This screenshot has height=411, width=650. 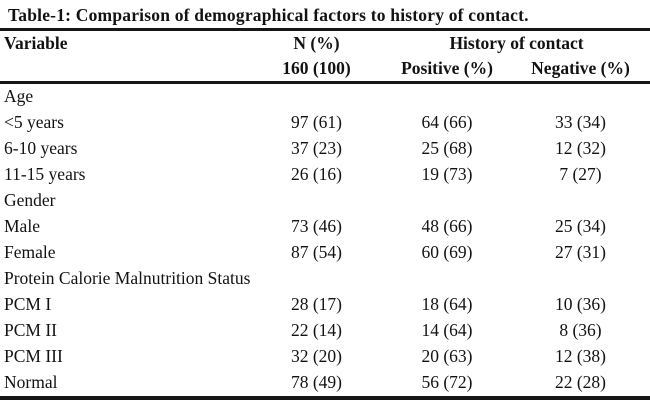 What do you see at coordinates (45, 174) in the screenshot?
I see `row-label: 11-15 years` at bounding box center [45, 174].